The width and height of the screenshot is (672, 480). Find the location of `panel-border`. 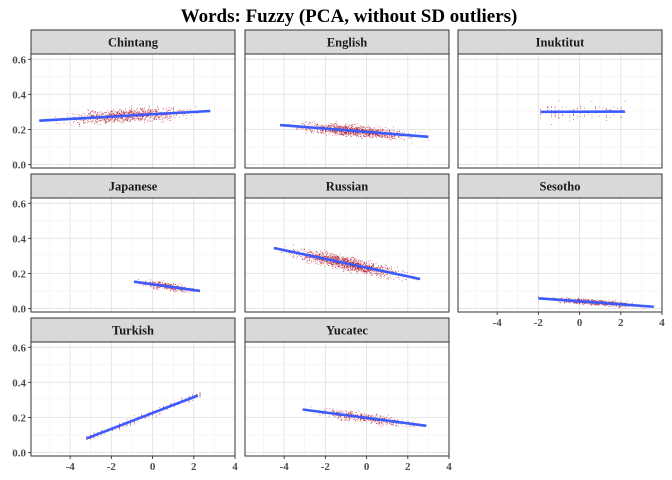

panel-border is located at coordinates (560, 111).